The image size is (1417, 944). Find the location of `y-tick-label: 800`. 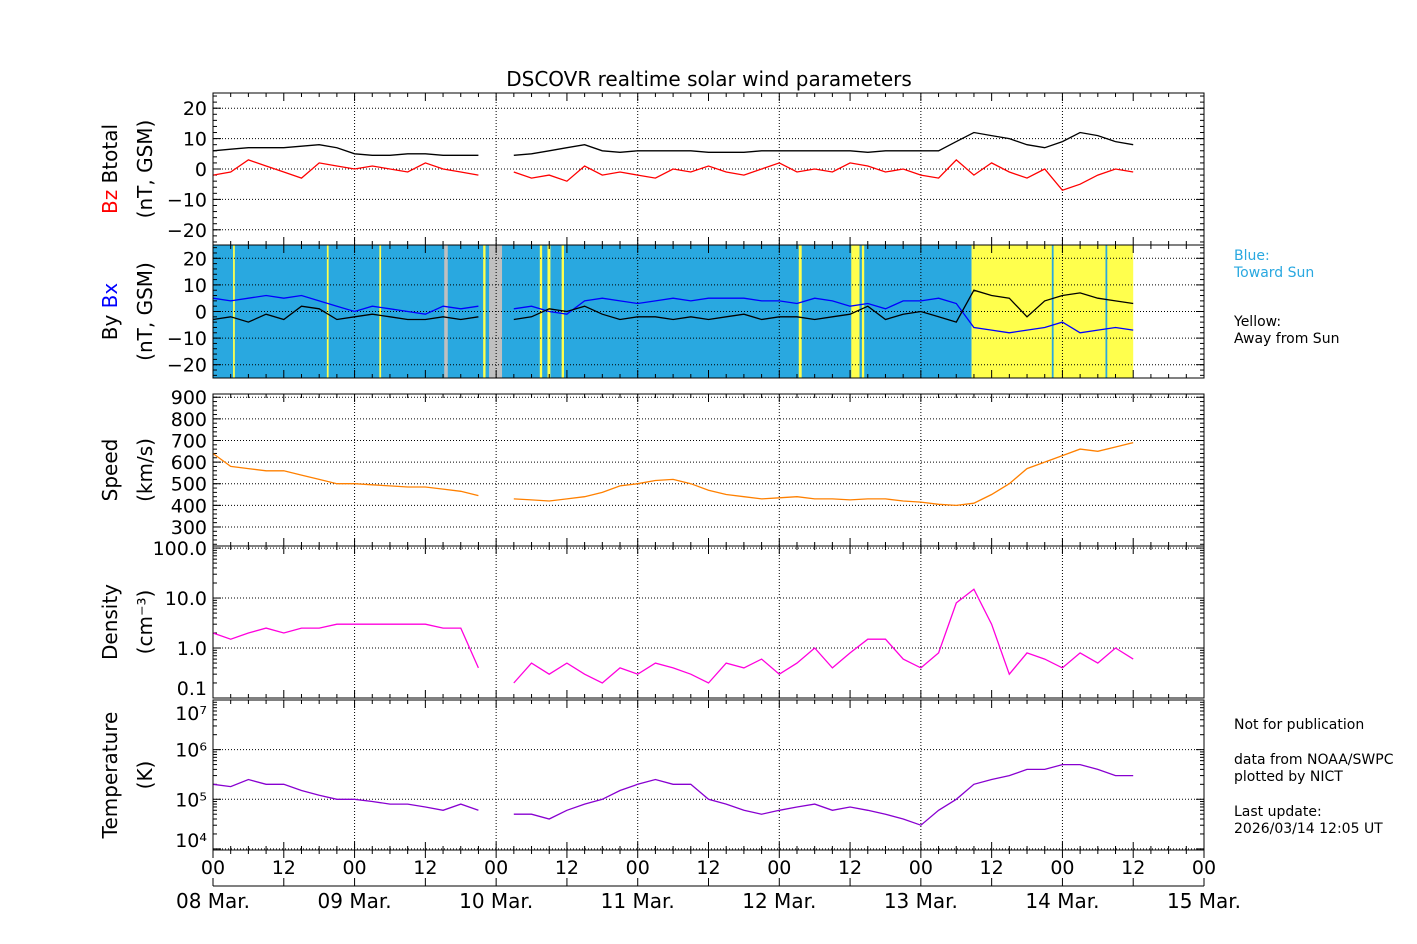

y-tick-label: 800 is located at coordinates (189, 420).